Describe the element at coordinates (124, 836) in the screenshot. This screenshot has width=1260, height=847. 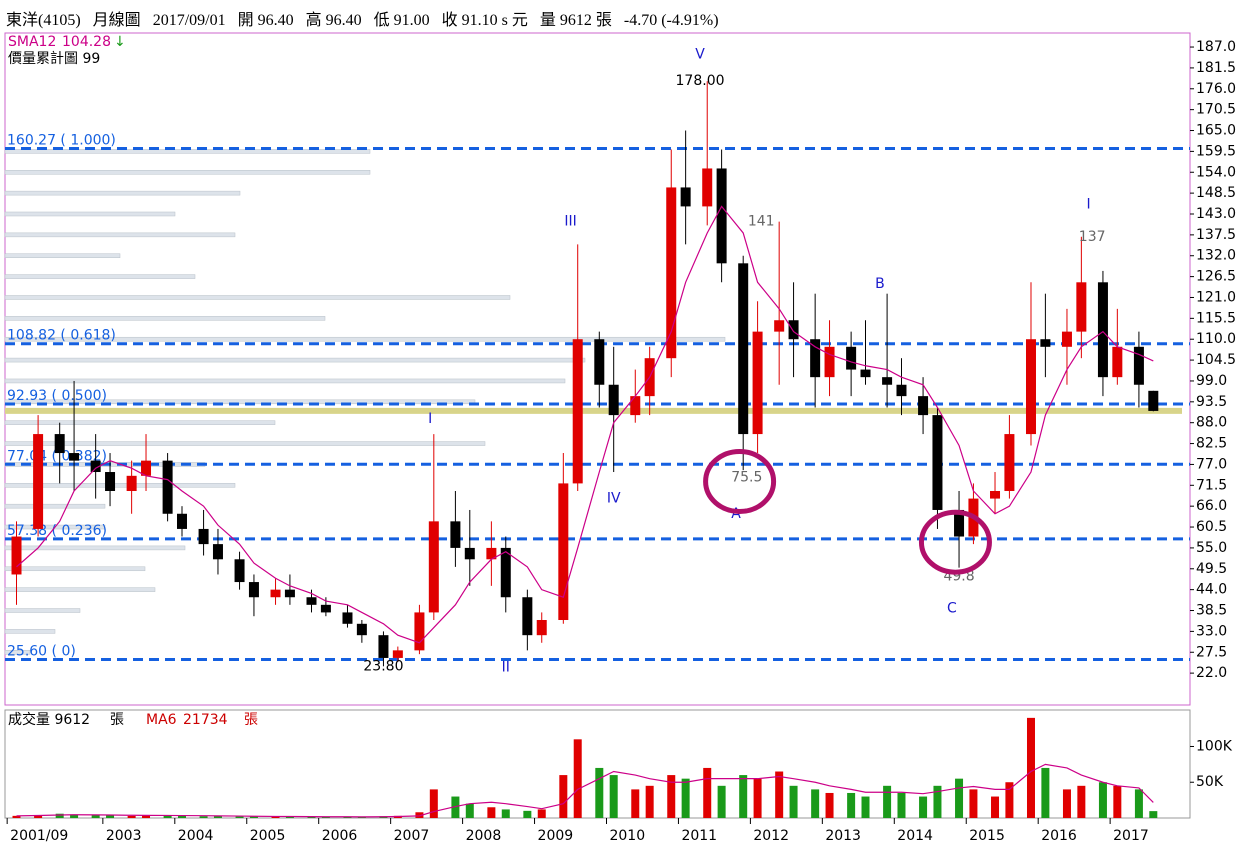
I see `x-tick-label: 2003` at that location.